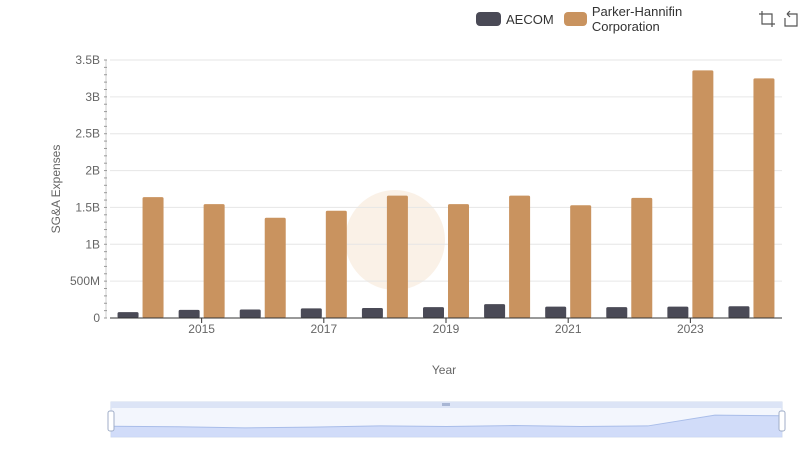  Describe the element at coordinates (433, 312) in the screenshot. I see `bar-aecom-2019` at that location.